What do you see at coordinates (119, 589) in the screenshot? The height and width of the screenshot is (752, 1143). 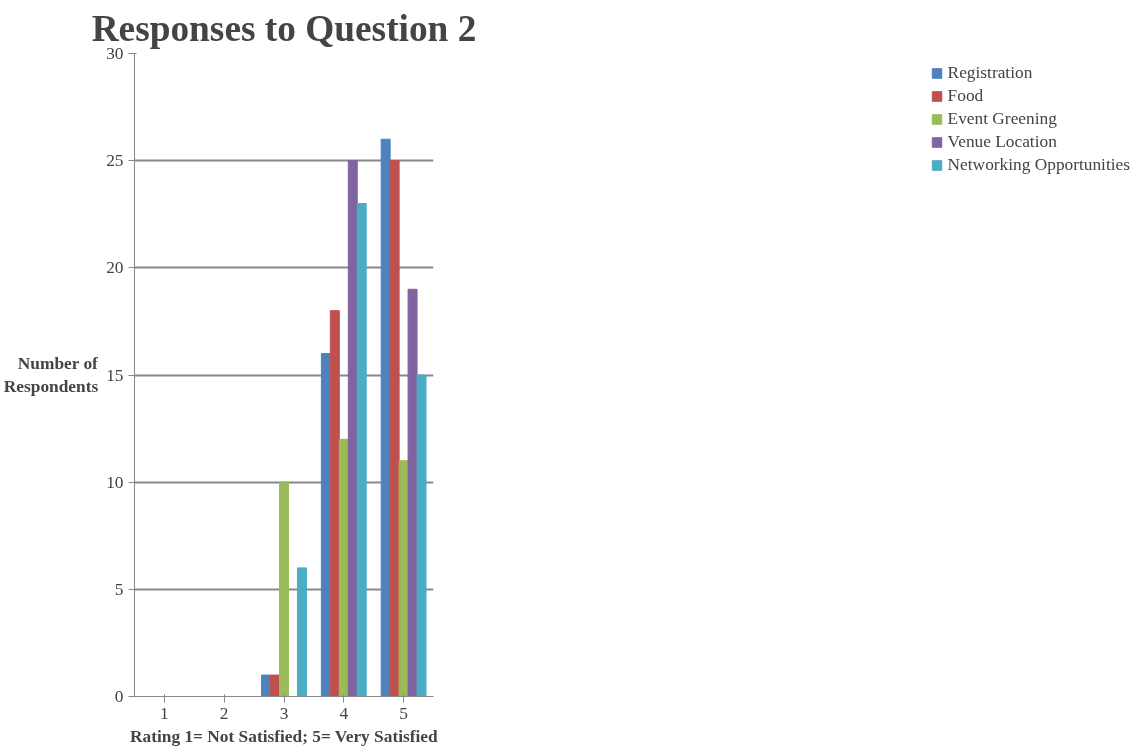 I see `y-tick-label: 5` at bounding box center [119, 589].